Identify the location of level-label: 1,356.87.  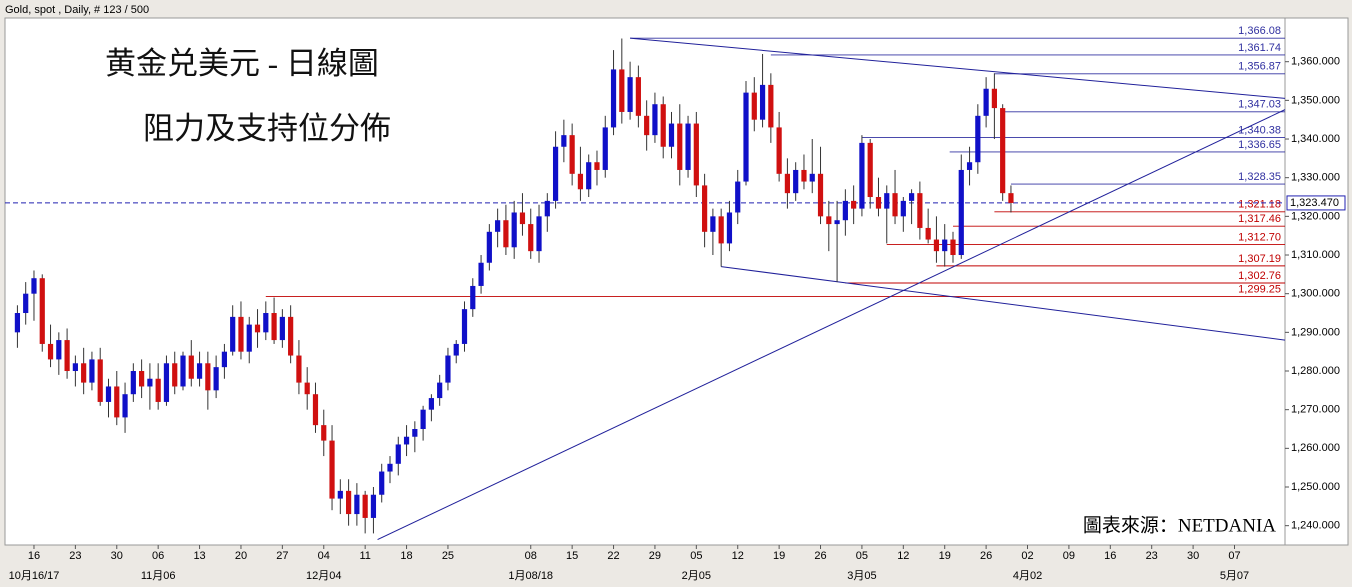
(1259, 67).